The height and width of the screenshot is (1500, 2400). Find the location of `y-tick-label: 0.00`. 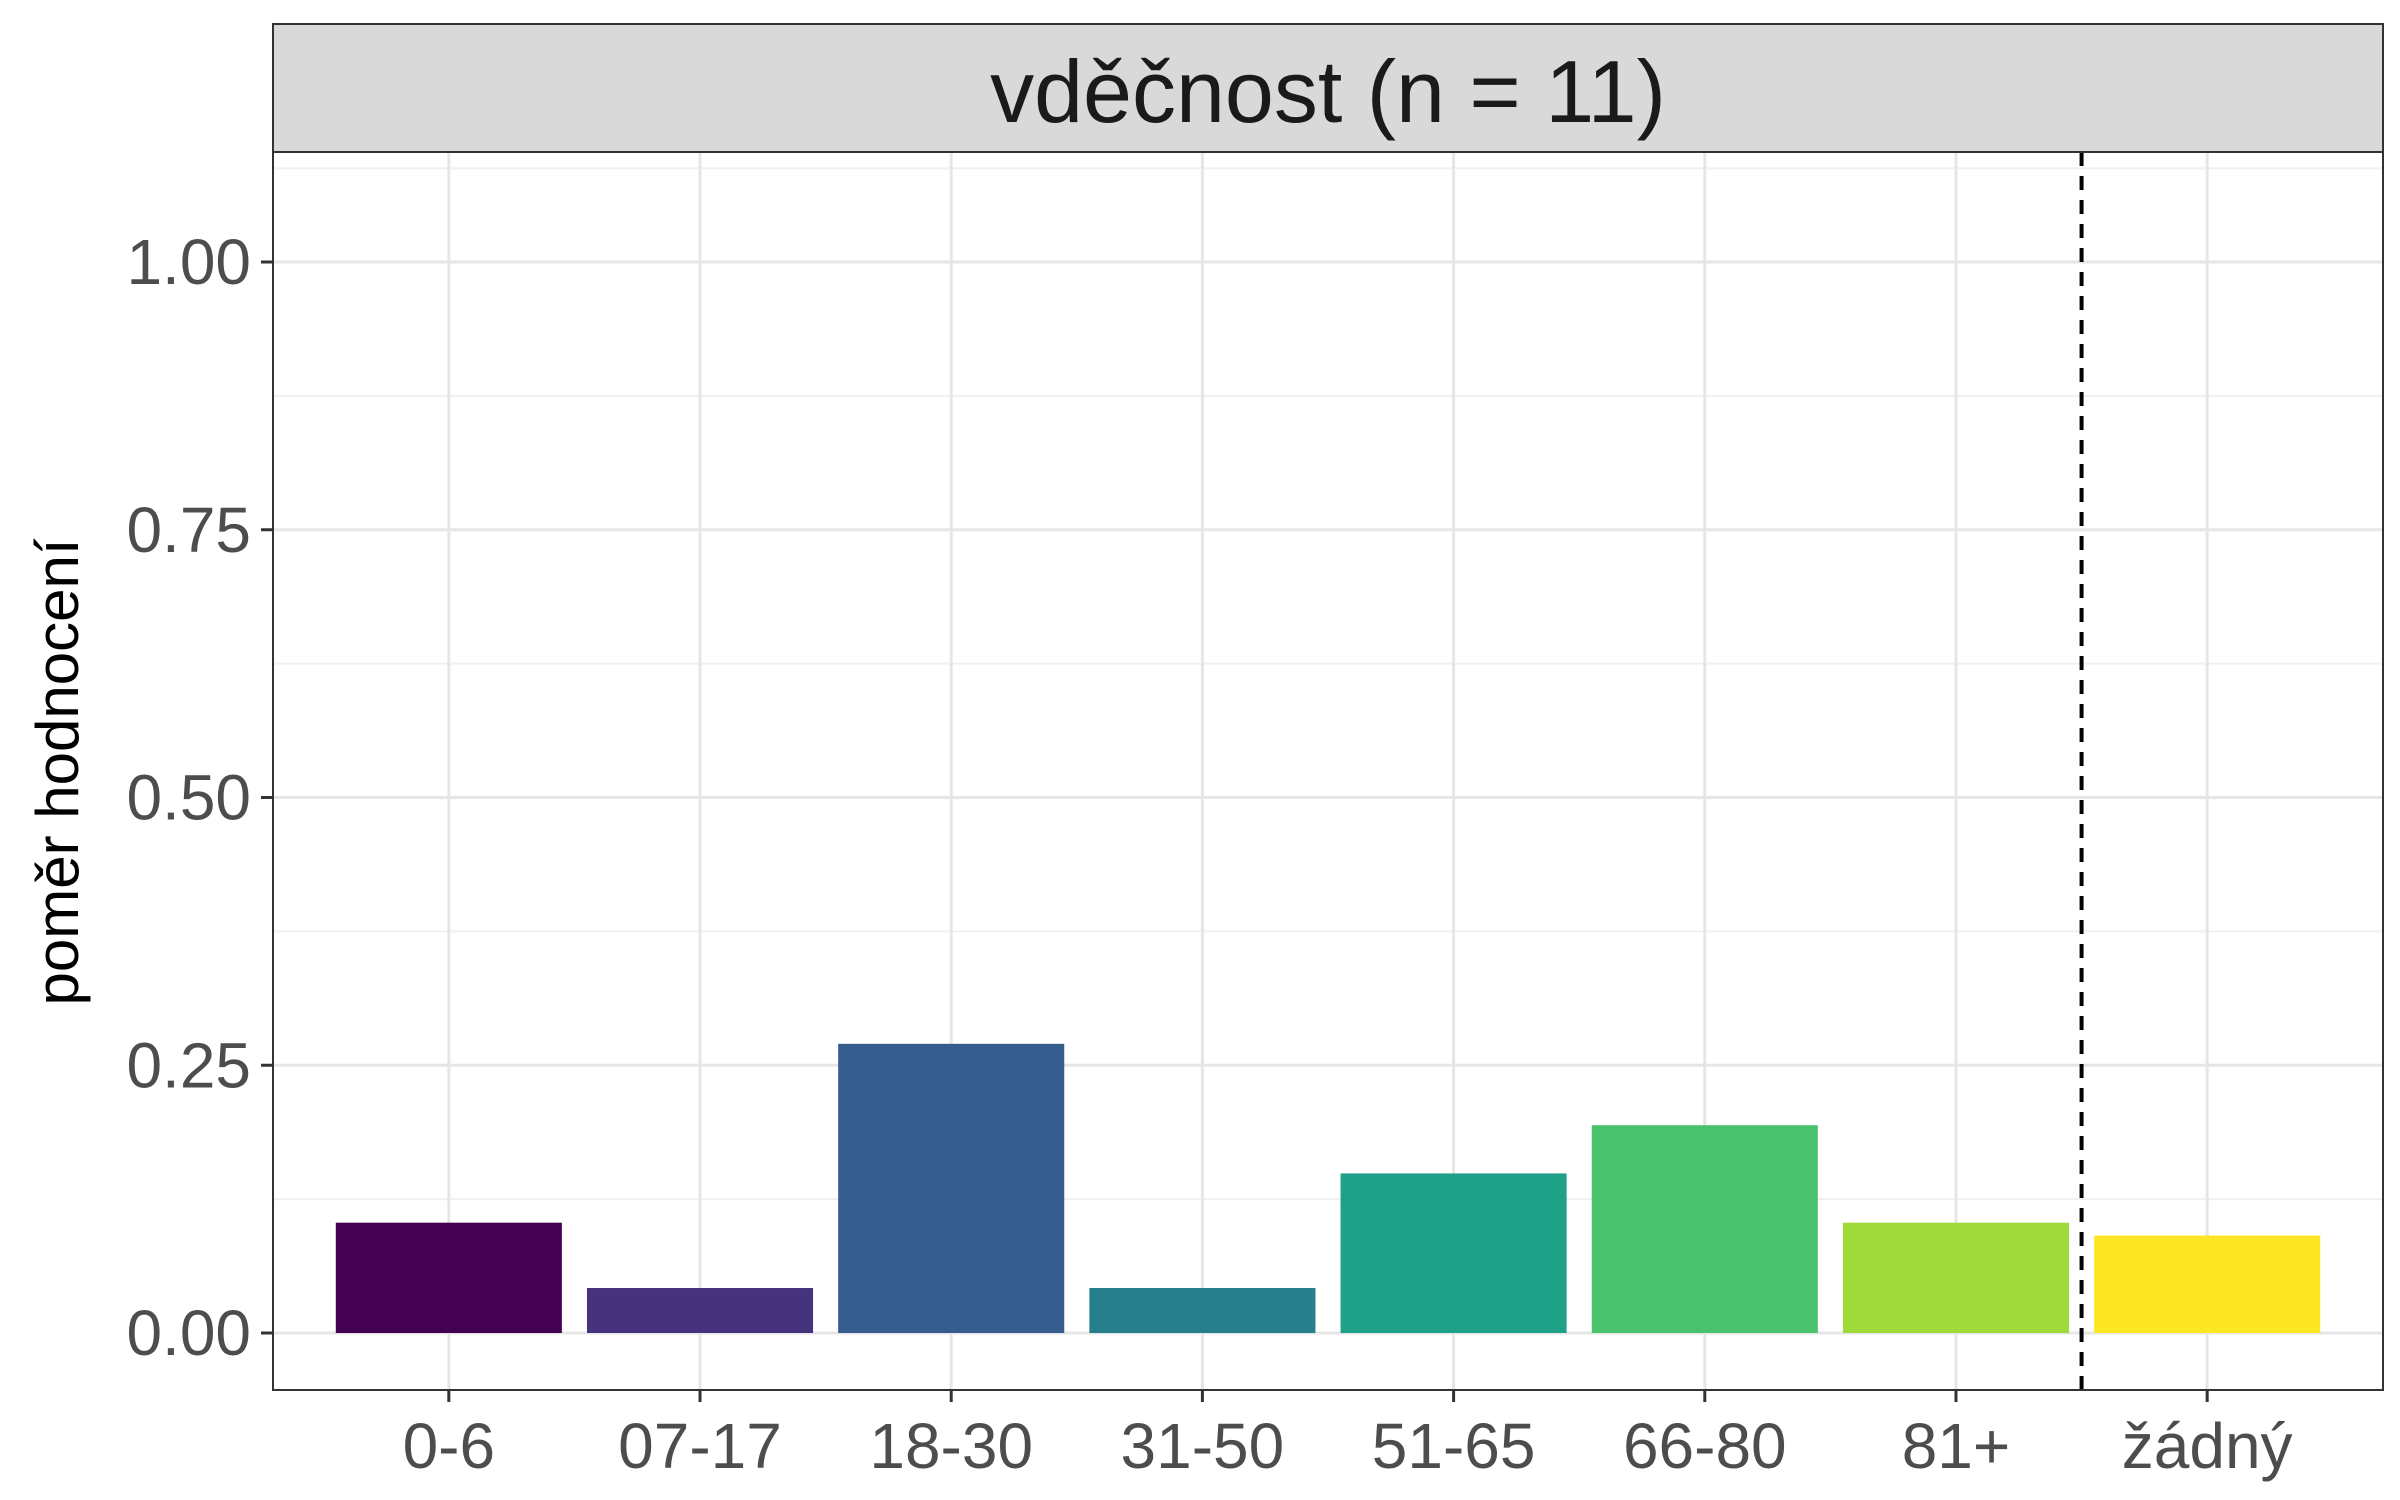

y-tick-label: 0.00 is located at coordinates (188, 1333).